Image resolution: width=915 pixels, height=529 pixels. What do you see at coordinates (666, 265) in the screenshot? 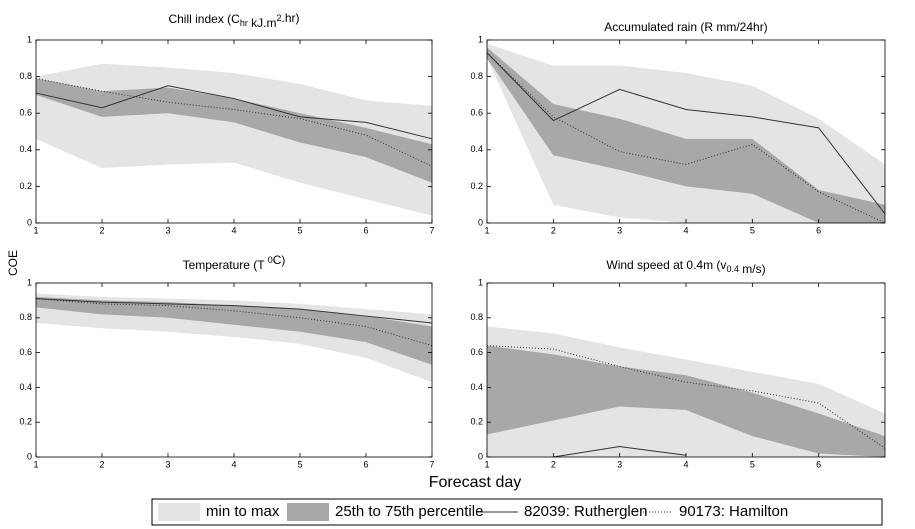
I see `title-part: Wind speed at 0.4m (v` at bounding box center [666, 265].